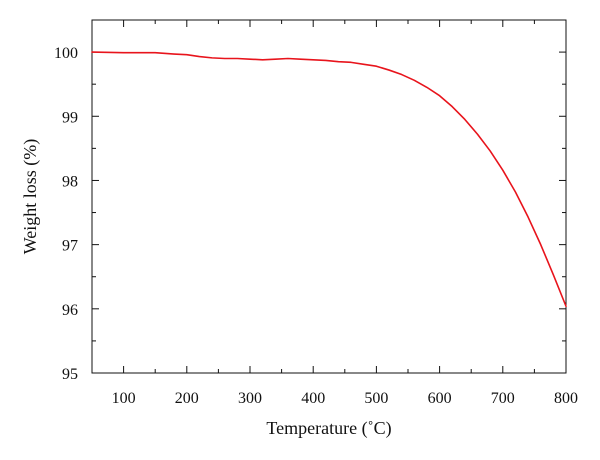 This screenshot has width=600, height=460. What do you see at coordinates (503, 398) in the screenshot?
I see `x-tick-label: 700` at bounding box center [503, 398].